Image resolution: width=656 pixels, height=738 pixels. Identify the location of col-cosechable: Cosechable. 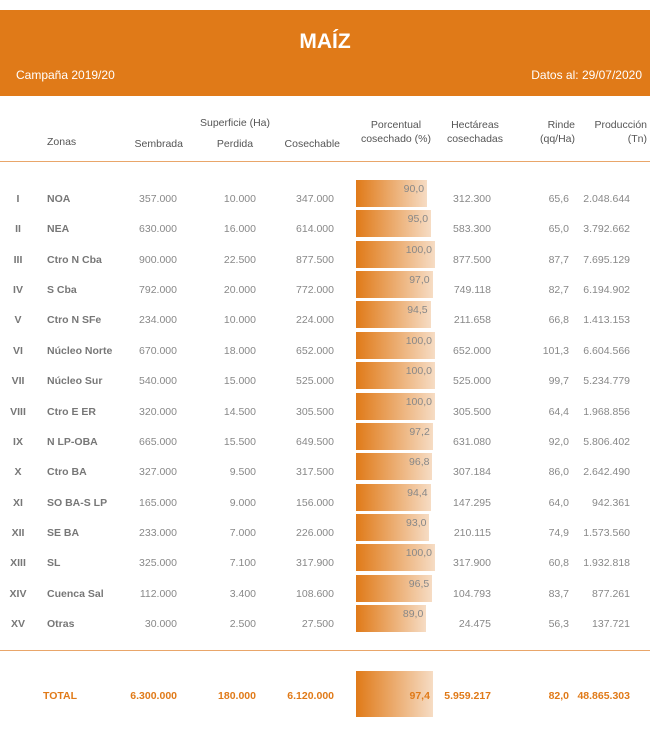
(312, 144).